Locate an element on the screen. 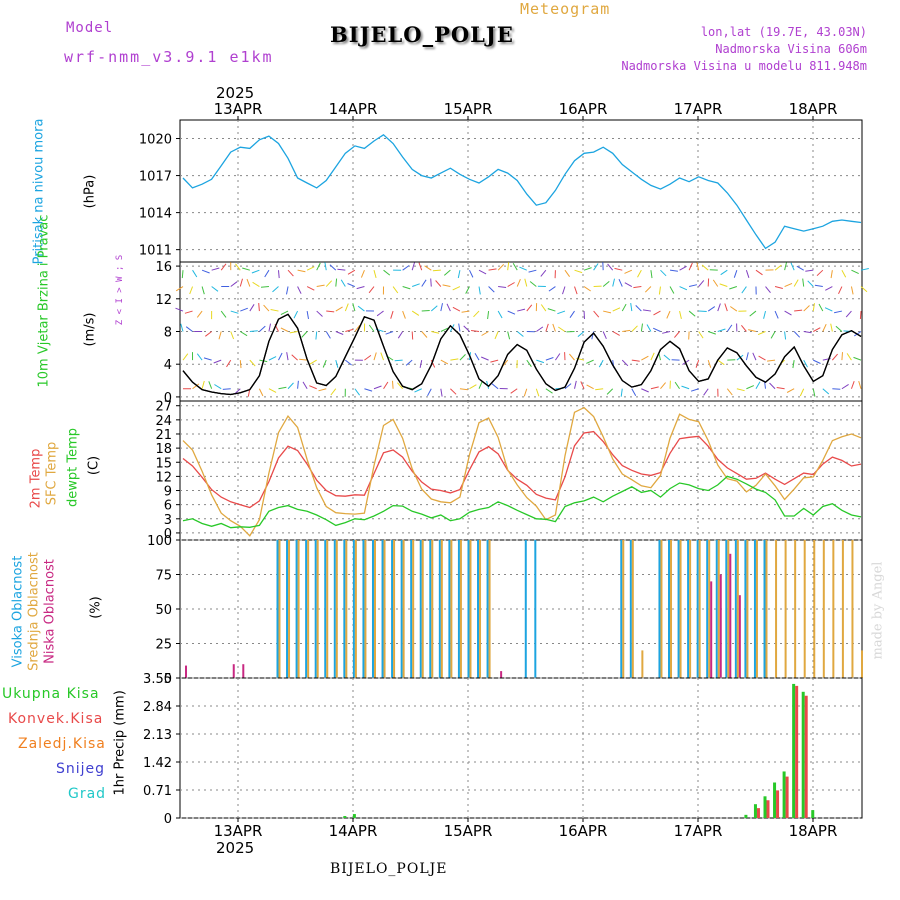 This screenshot has width=900, height=900. y-tick-label: 1011 is located at coordinates (155, 251).